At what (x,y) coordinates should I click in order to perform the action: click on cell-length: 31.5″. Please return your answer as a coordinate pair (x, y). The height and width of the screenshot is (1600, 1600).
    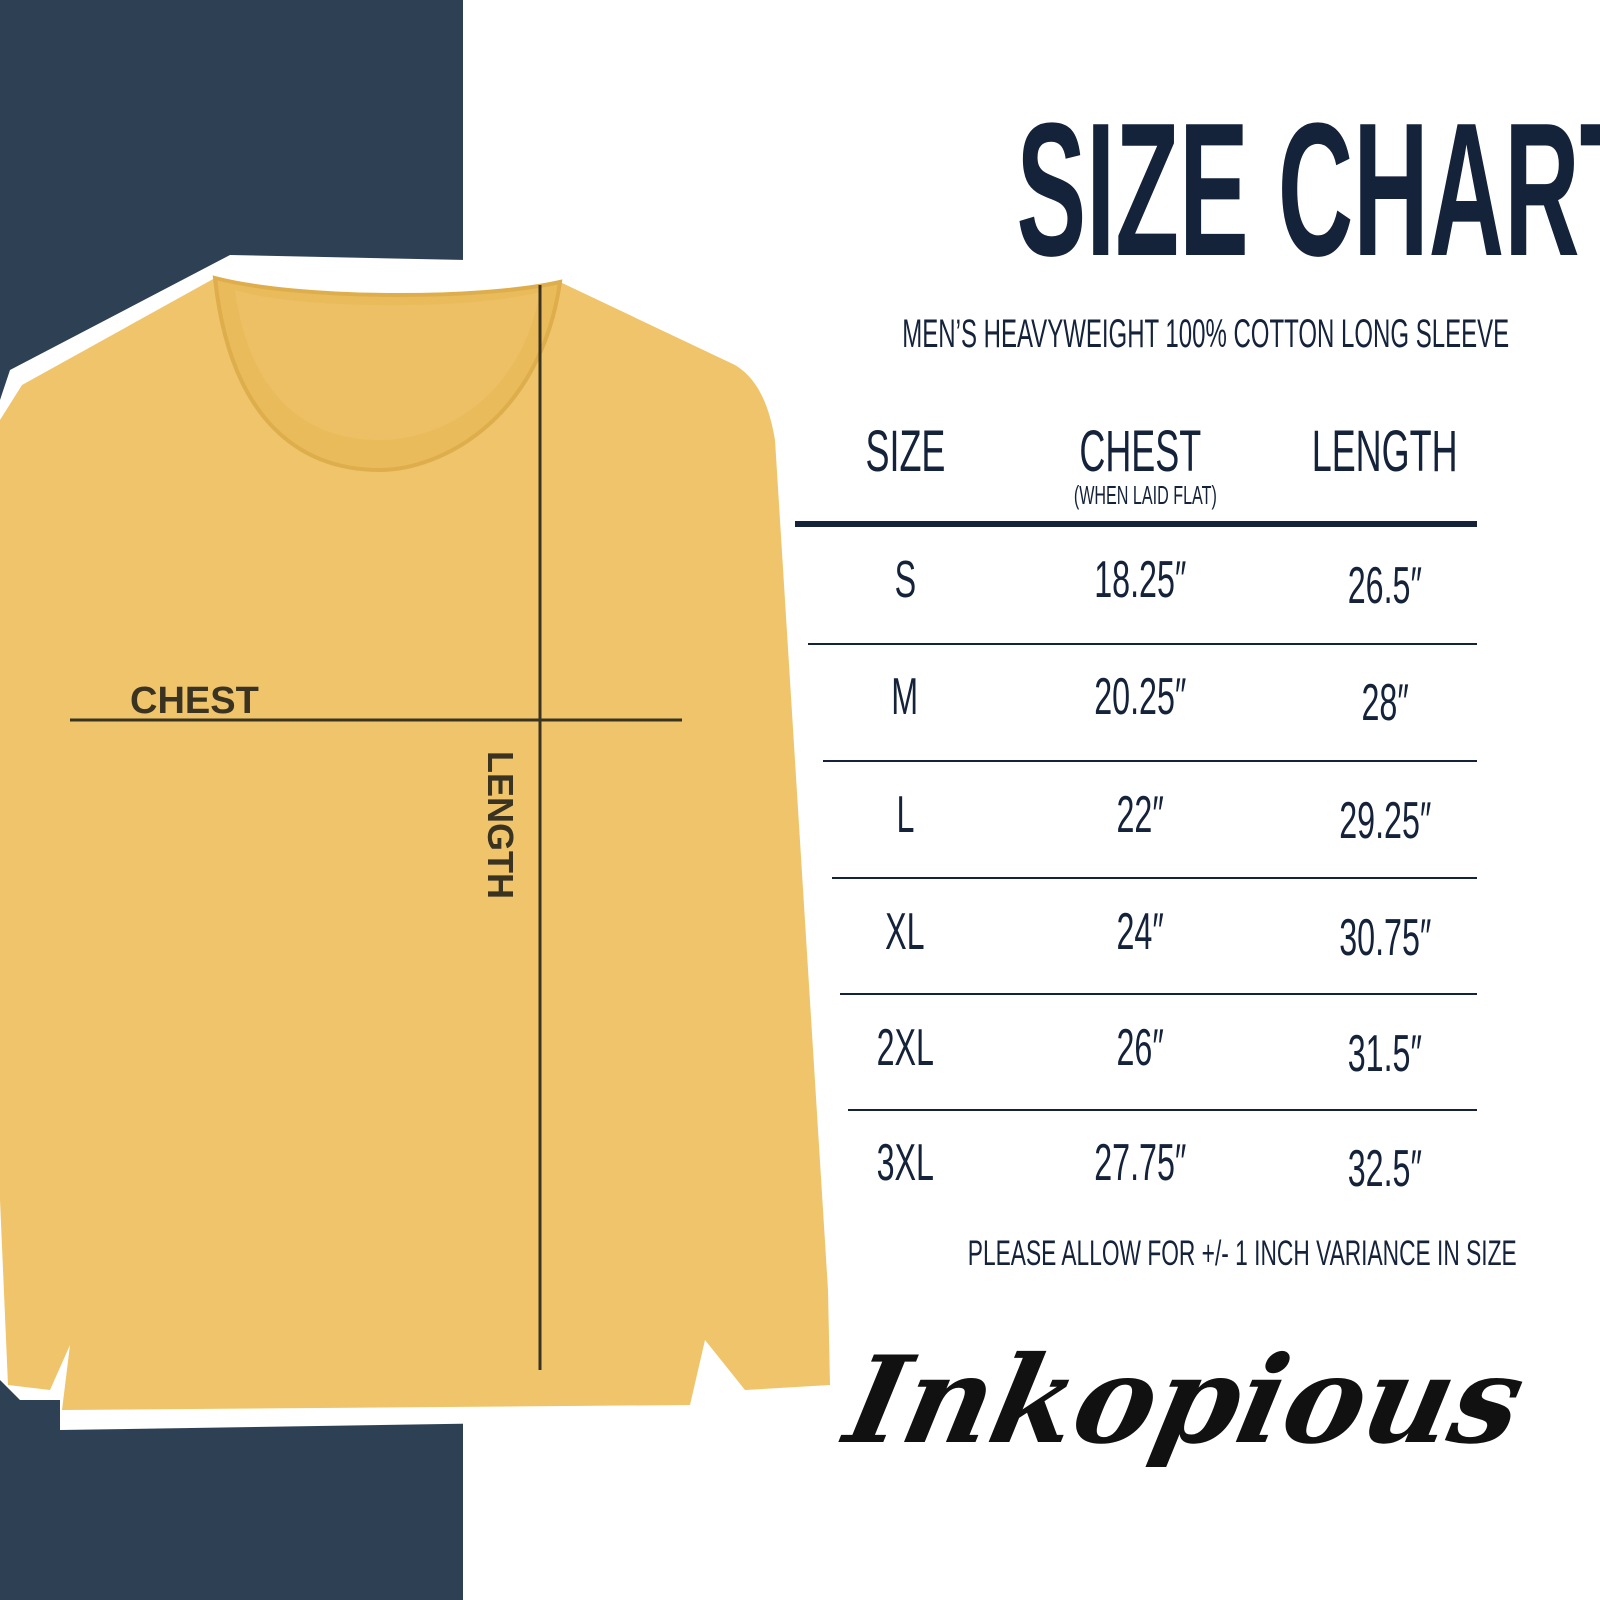
    Looking at the image, I should click on (1385, 1054).